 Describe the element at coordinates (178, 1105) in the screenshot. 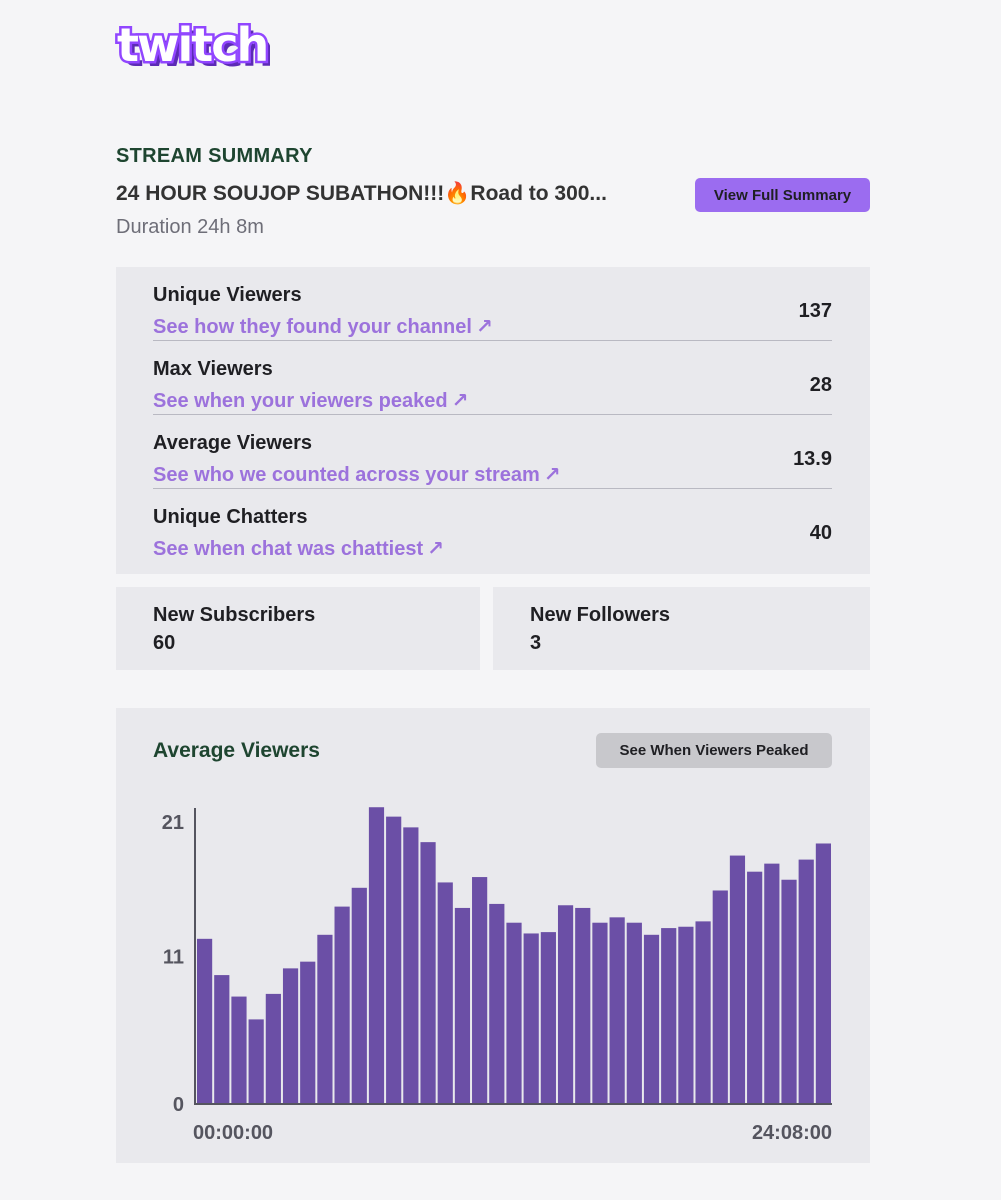

I see `y-tick-label: 0` at that location.